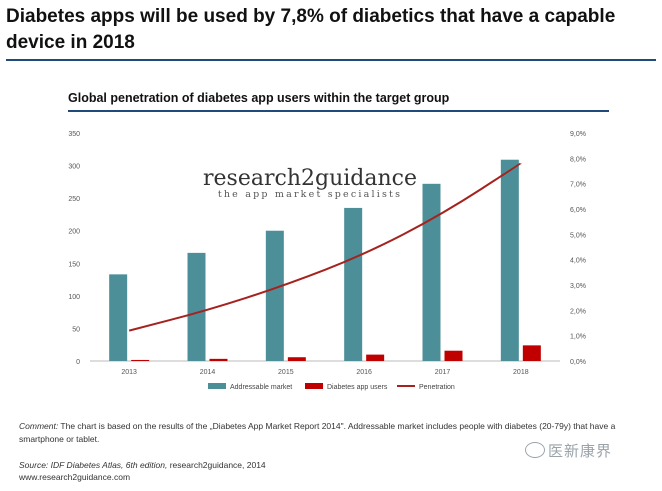  What do you see at coordinates (331, 60) in the screenshot?
I see `headline-divider` at bounding box center [331, 60].